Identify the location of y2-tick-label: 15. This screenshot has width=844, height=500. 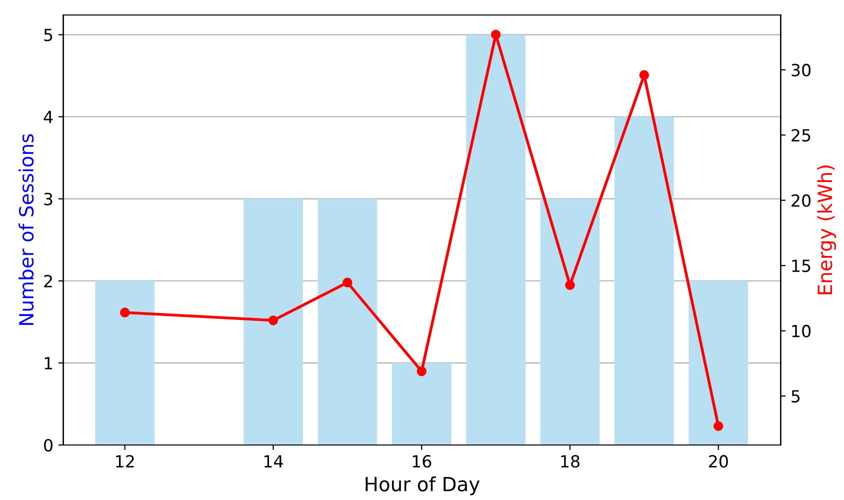
(801, 266).